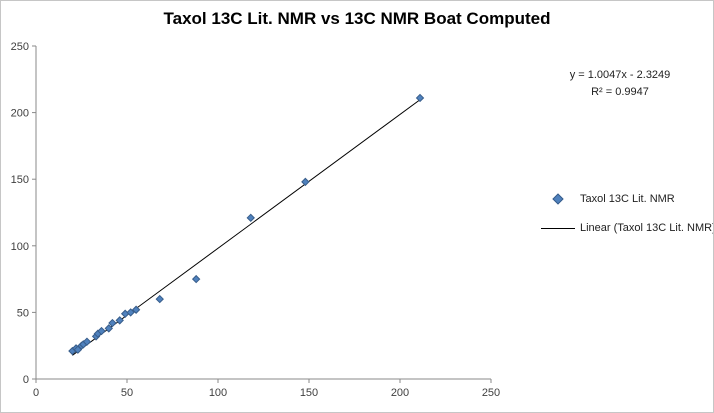 The image size is (714, 413). Describe the element at coordinates (491, 393) in the screenshot. I see `x-tick-label: 250` at that location.